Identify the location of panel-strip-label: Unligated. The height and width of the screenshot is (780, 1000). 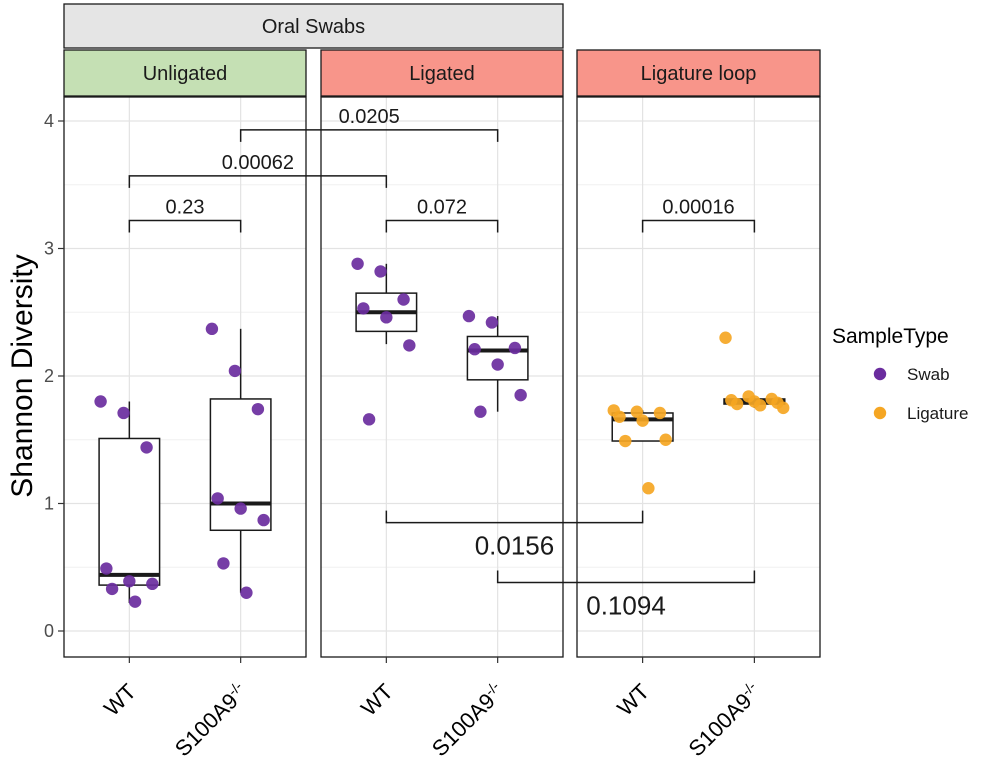
(185, 74).